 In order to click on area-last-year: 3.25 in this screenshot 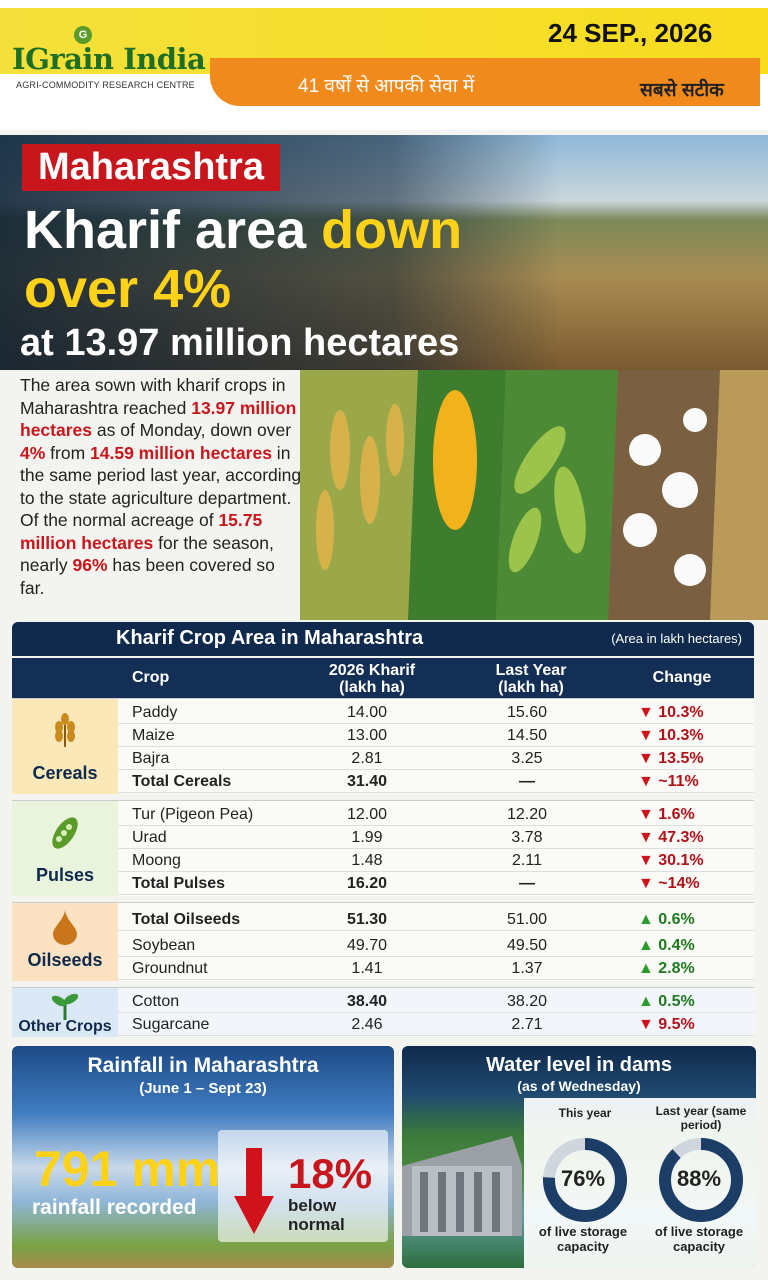, I will do `click(527, 758)`.